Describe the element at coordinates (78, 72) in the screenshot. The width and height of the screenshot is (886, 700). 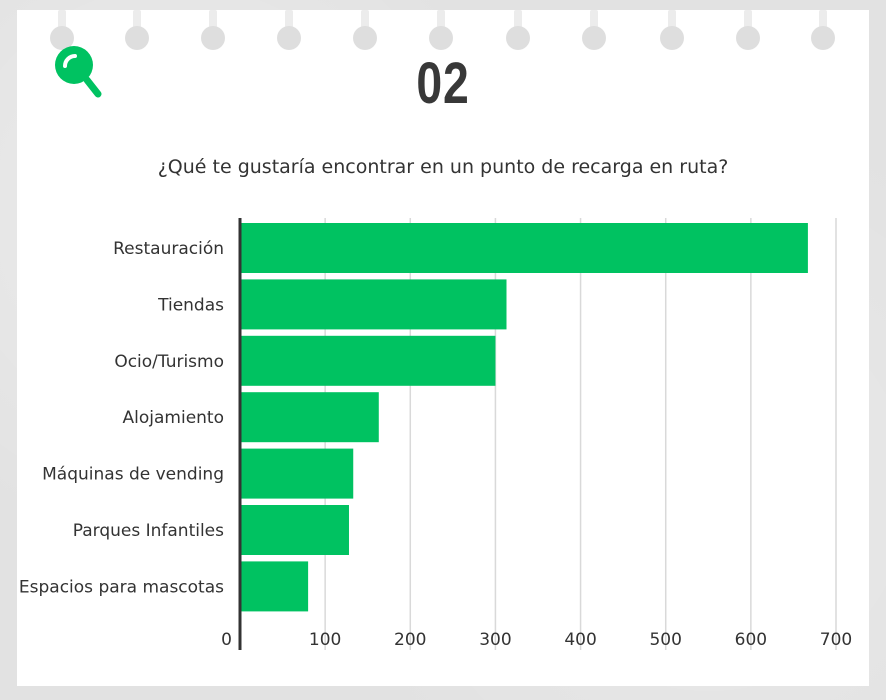
I see `search-icon` at that location.